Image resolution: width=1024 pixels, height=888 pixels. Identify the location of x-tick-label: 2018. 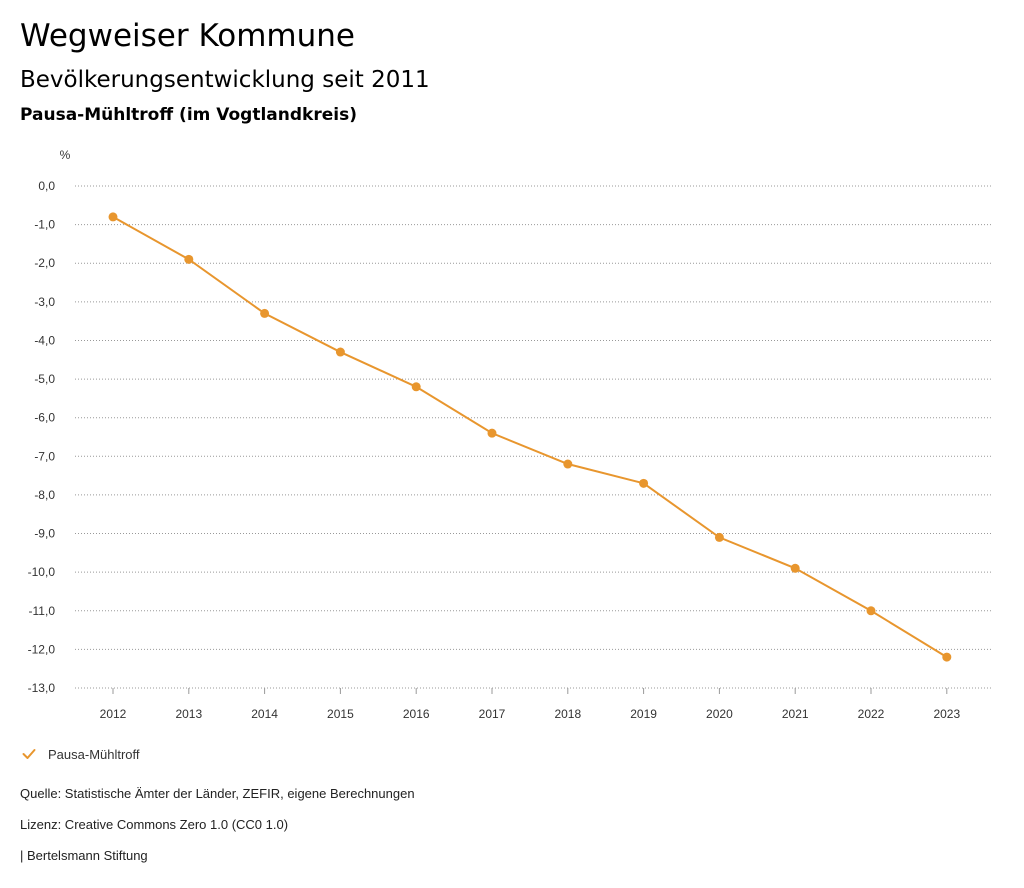
(567, 714).